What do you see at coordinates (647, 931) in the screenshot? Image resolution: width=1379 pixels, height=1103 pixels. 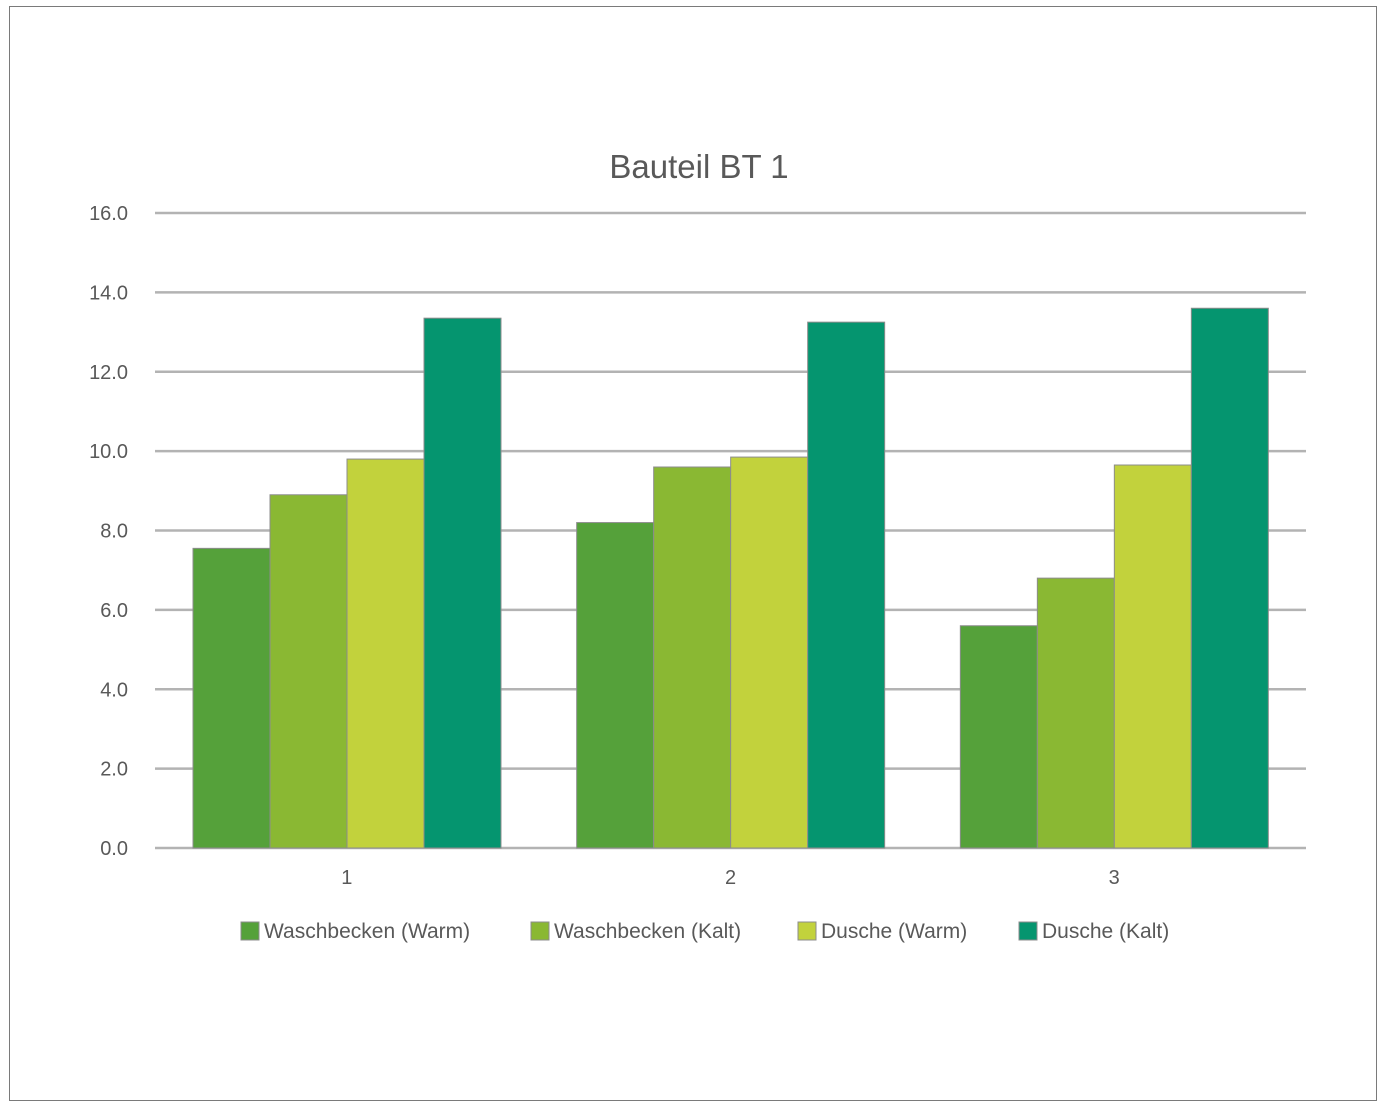 I see `legend-label: Waschbecken (Kalt)` at bounding box center [647, 931].